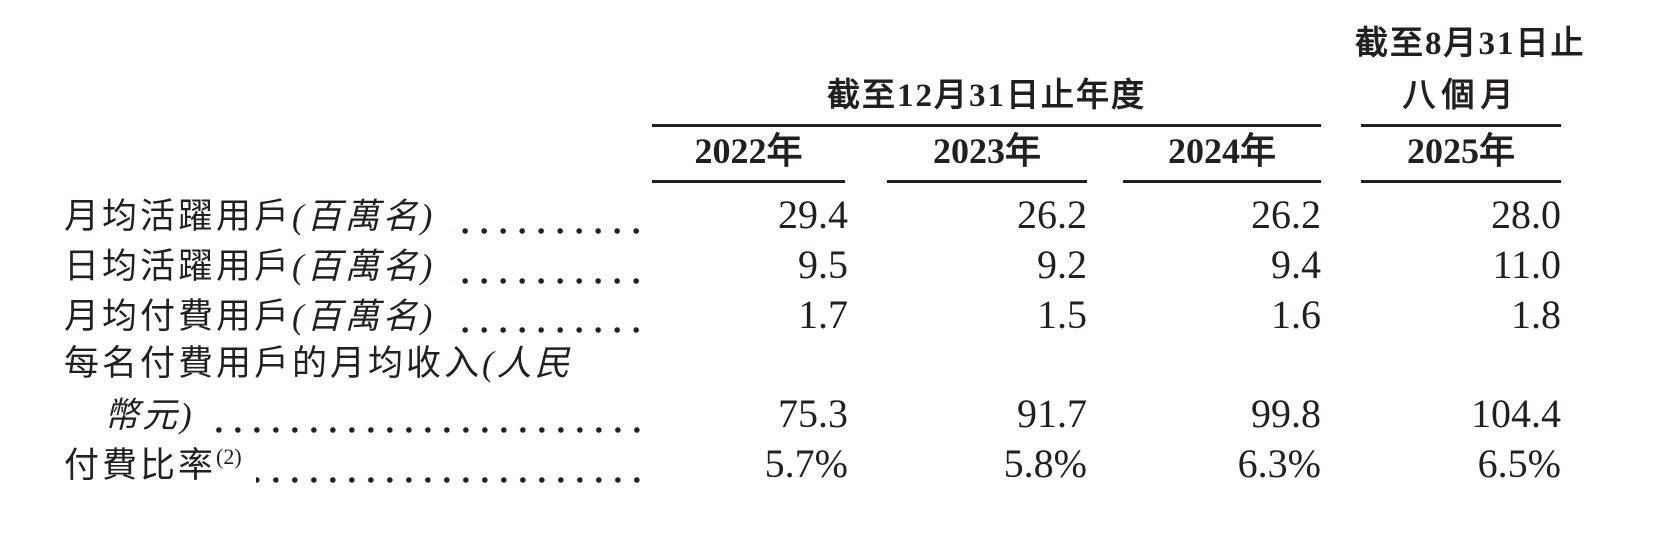  Describe the element at coordinates (1526, 264) in the screenshot. I see `value-2025: 11.0` at that location.